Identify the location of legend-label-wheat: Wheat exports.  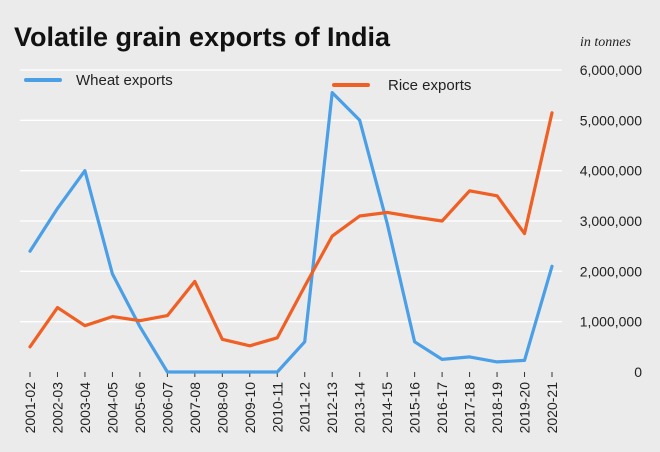
(124, 80).